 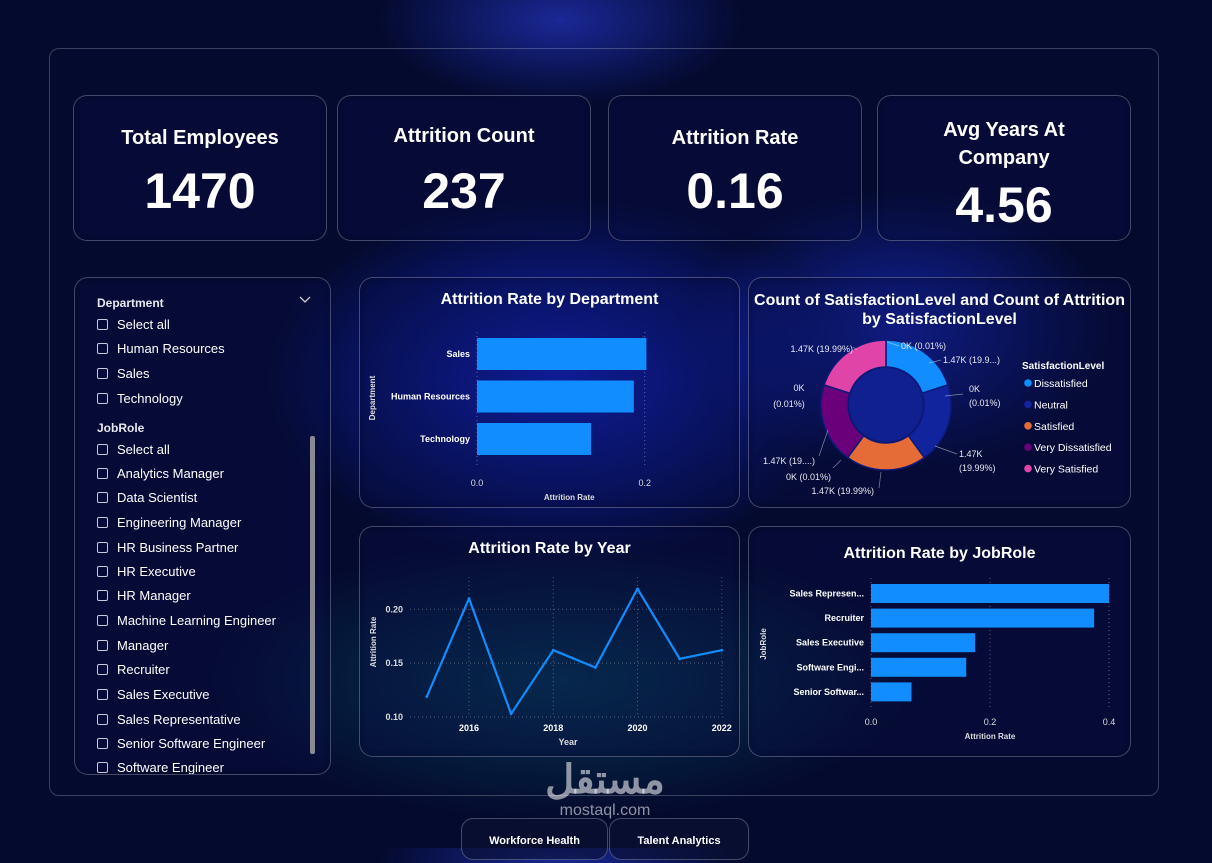 What do you see at coordinates (144, 595) in the screenshot?
I see `job-option: HR Manager` at bounding box center [144, 595].